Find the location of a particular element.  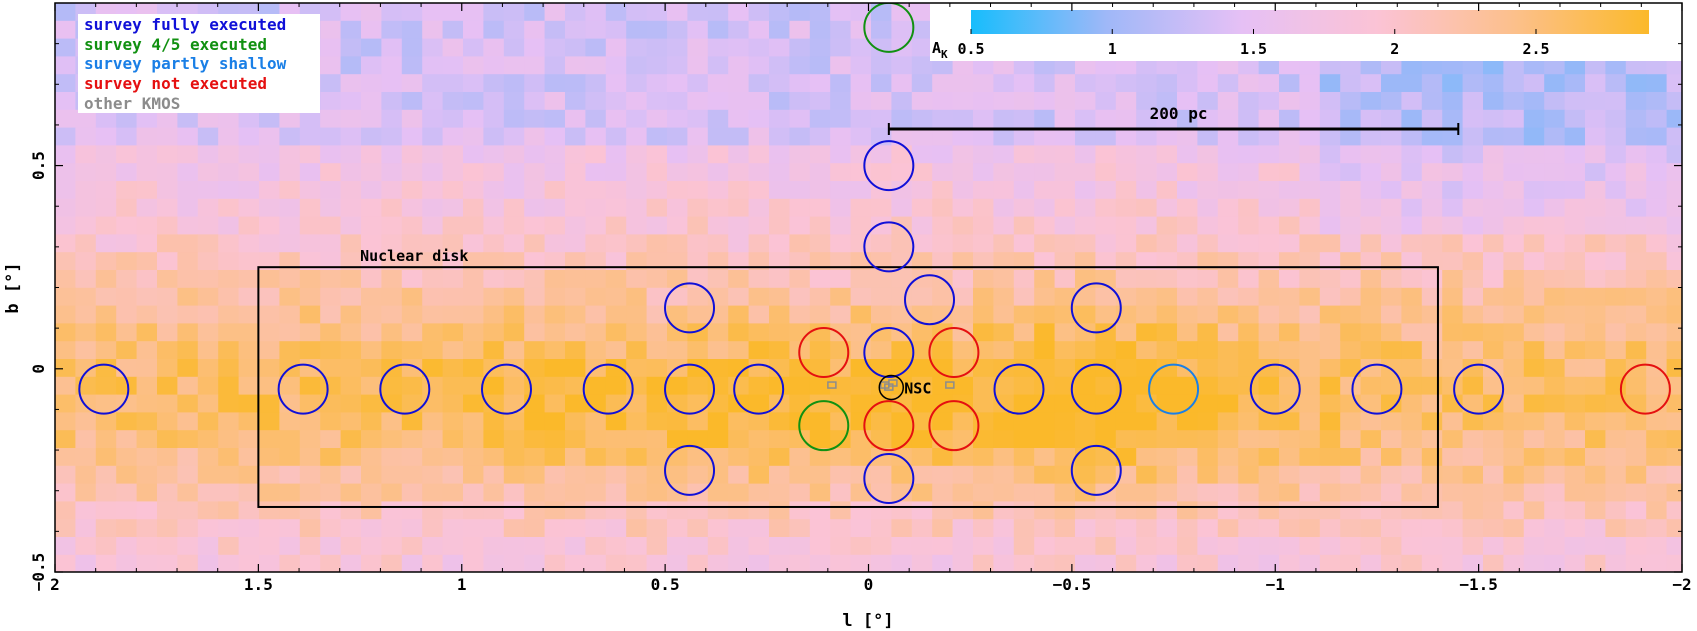

colorbar-tick-label: 1.5 is located at coordinates (1253, 49).